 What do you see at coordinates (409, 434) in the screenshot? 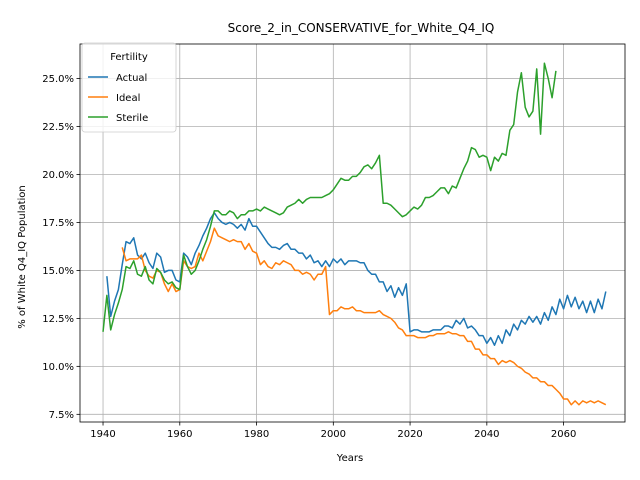
I see `x-tick-label: 2020` at bounding box center [409, 434].